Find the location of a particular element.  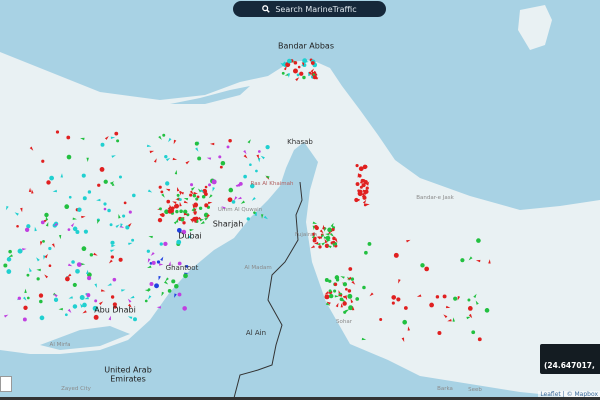

search-bar: Search MarineTraffic is located at coordinates (309, 9).